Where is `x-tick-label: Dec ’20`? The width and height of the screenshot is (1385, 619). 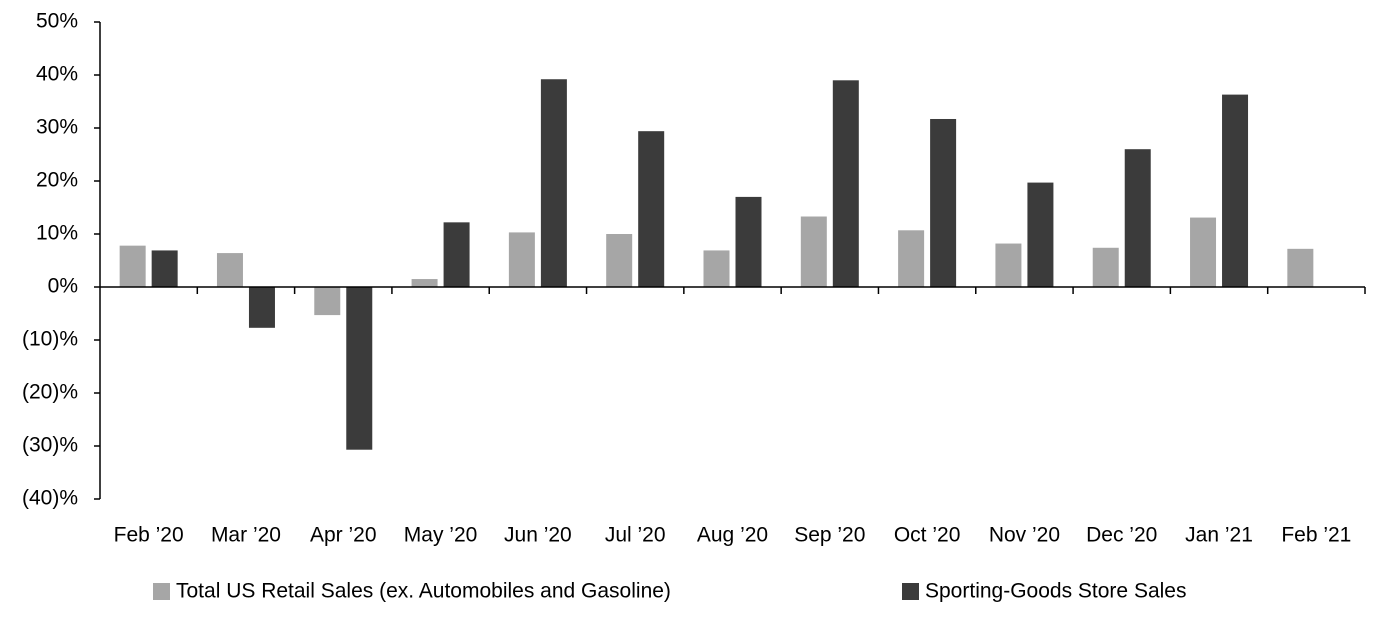 x-tick-label: Dec ’20 is located at coordinates (1121, 535).